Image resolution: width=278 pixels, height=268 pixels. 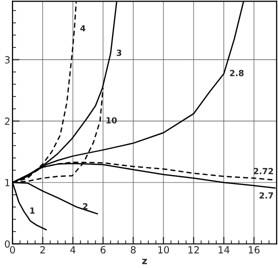 I want to click on x-tick-label: 12, so click(x=193, y=250).